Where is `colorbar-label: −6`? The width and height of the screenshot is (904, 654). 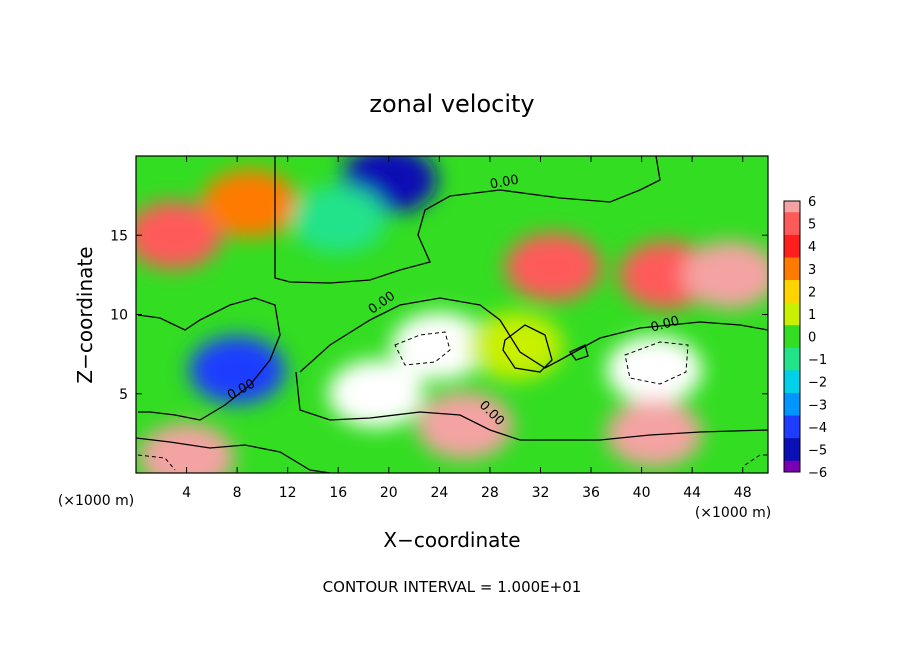
colorbar-label: −6 is located at coordinates (817, 473).